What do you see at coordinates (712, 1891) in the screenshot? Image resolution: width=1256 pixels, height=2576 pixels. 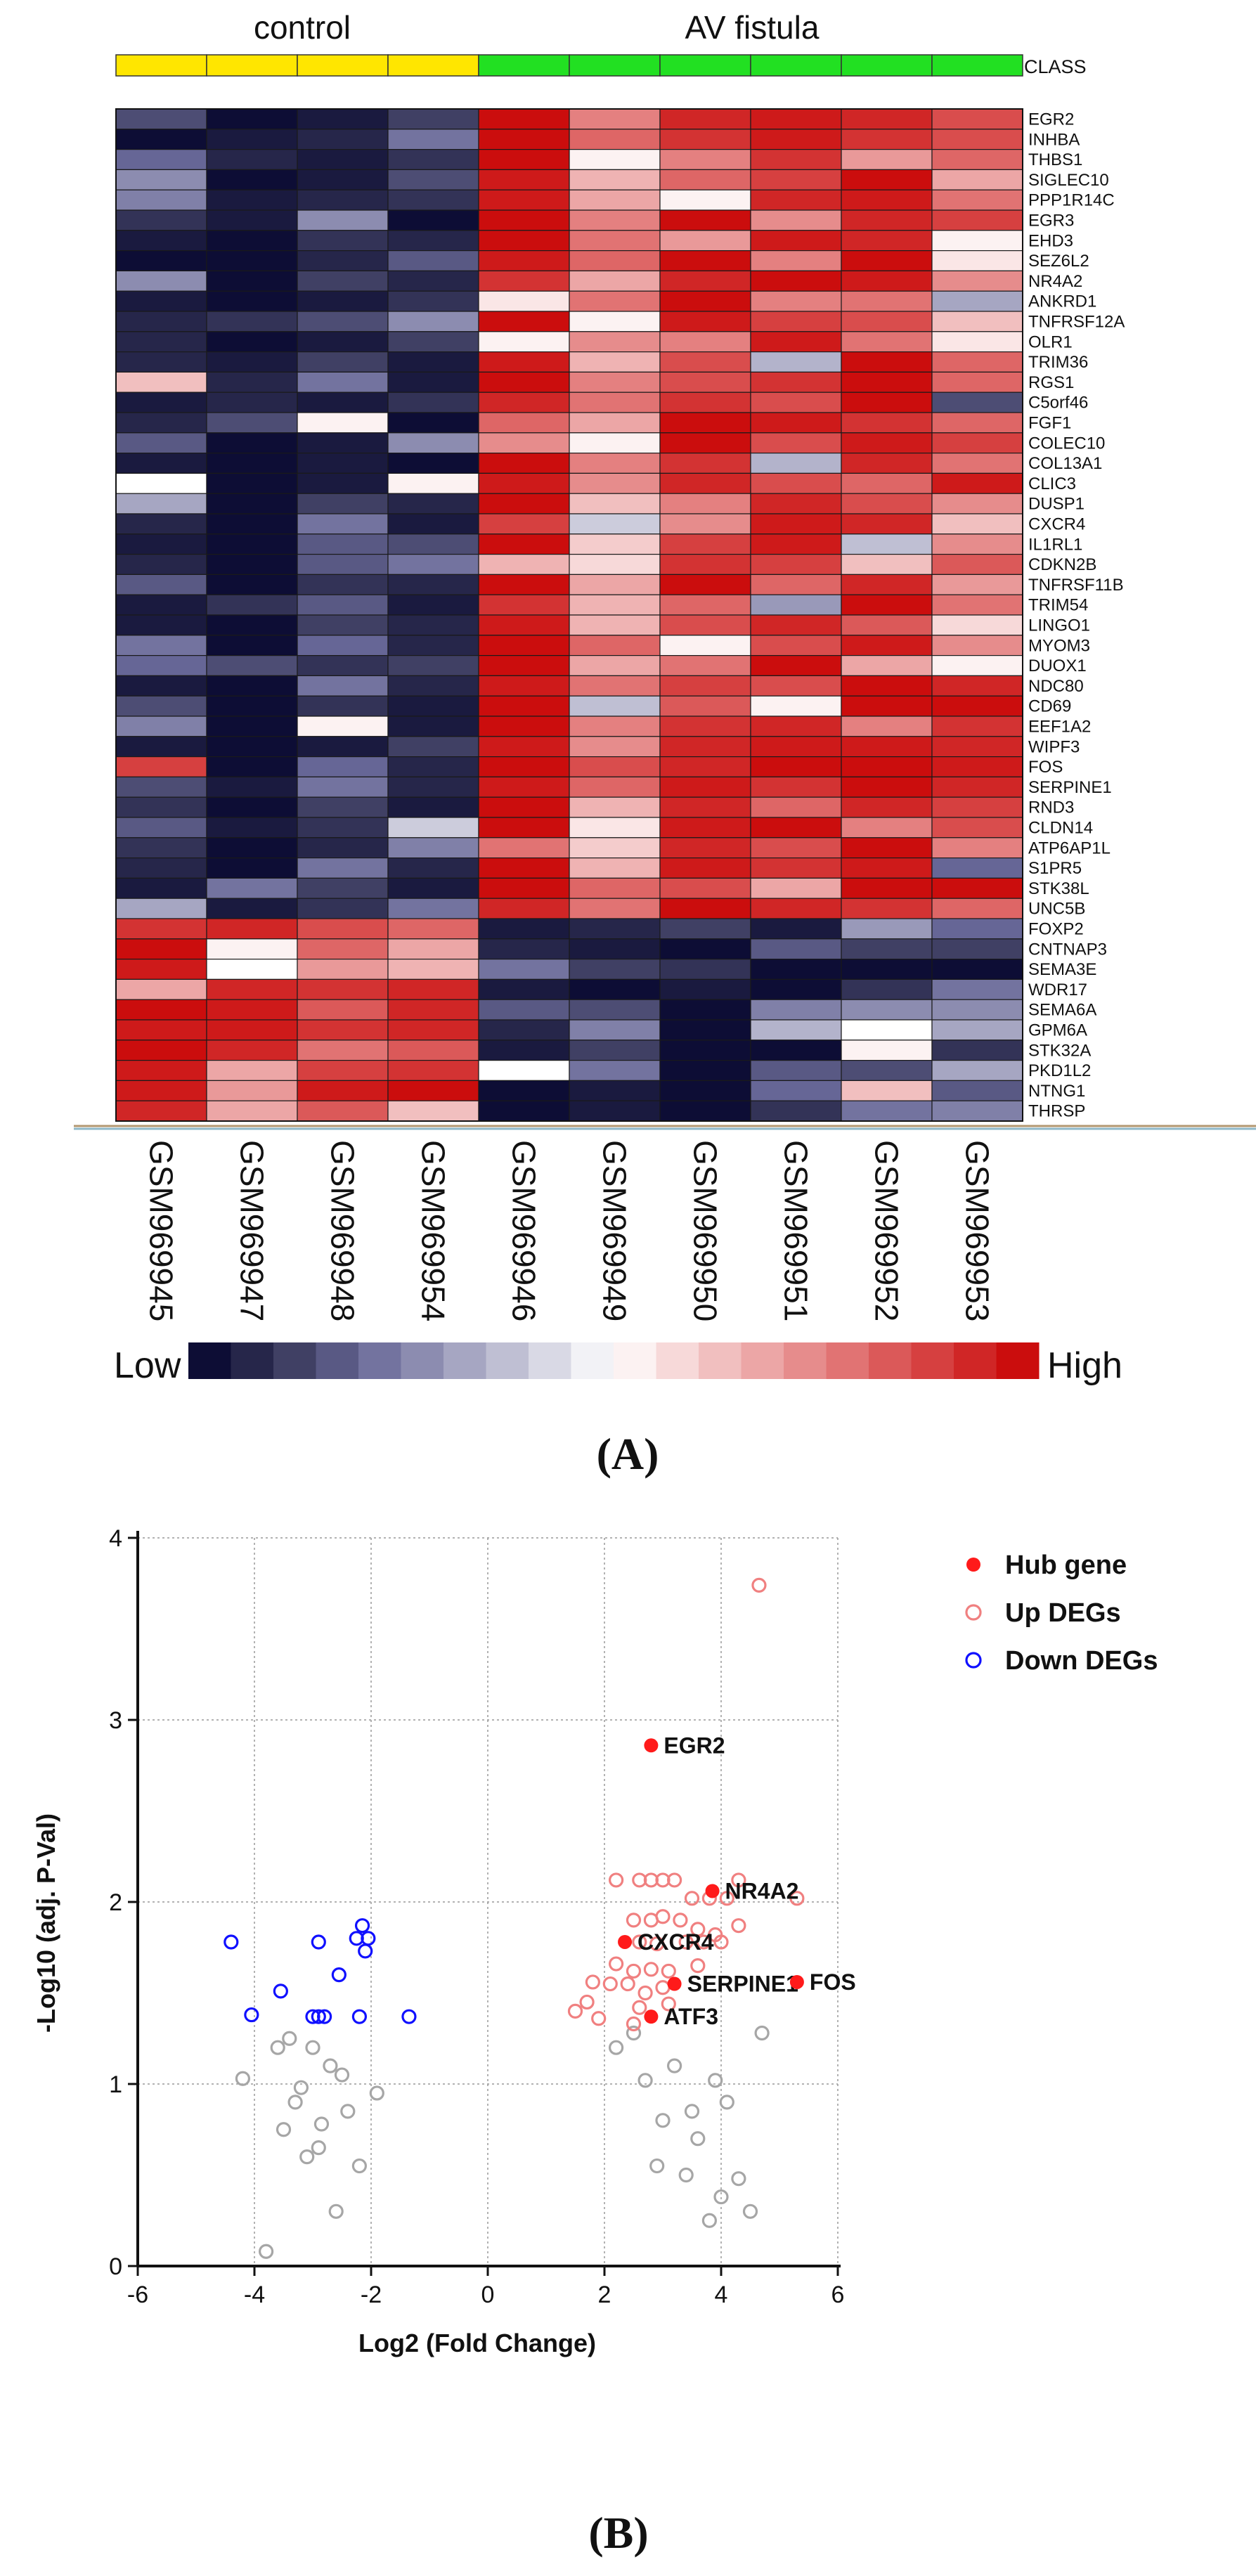 I see `point-hub-gene` at bounding box center [712, 1891].